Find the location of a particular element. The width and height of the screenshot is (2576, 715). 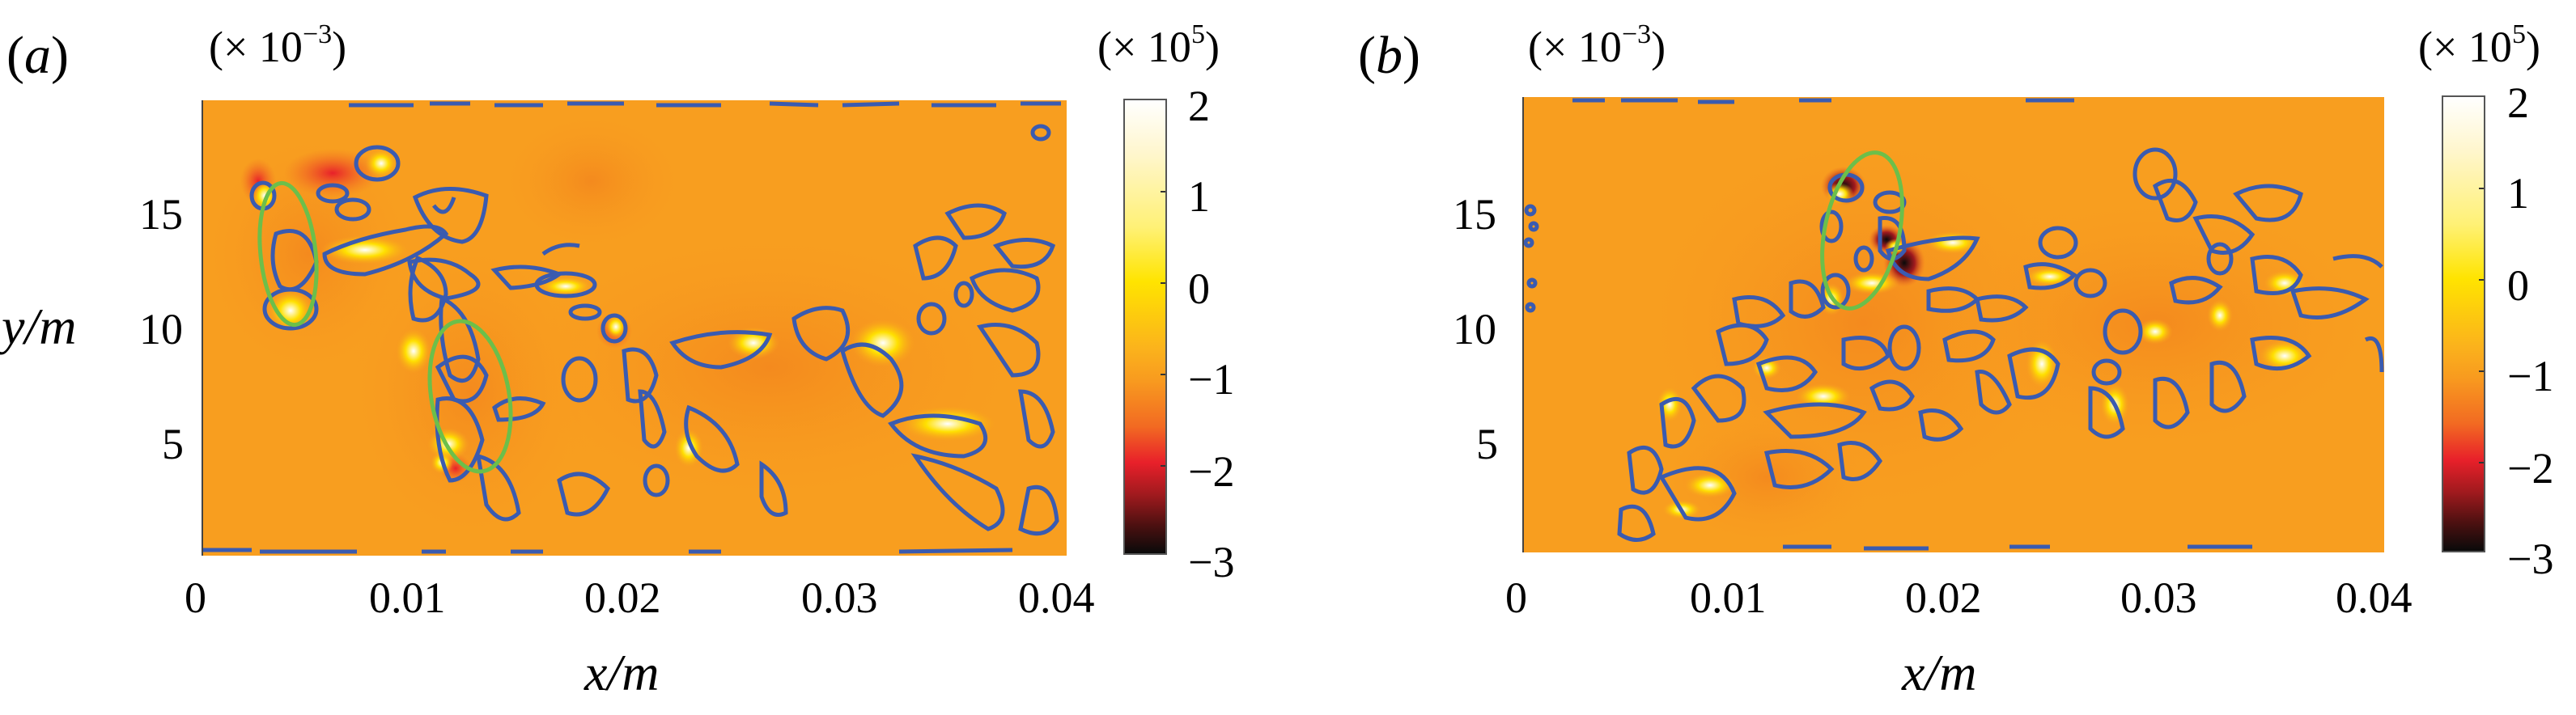

x-axis-label-b: x/m is located at coordinates (1939, 672).